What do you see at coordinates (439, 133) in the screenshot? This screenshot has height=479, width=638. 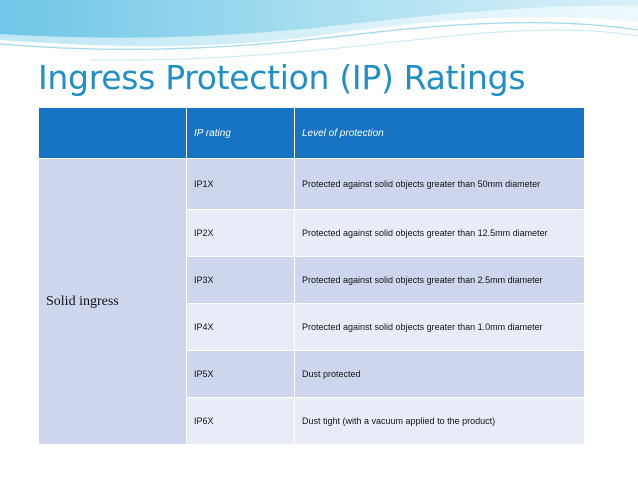 I see `header-level-of-protection: Level of protection` at bounding box center [439, 133].